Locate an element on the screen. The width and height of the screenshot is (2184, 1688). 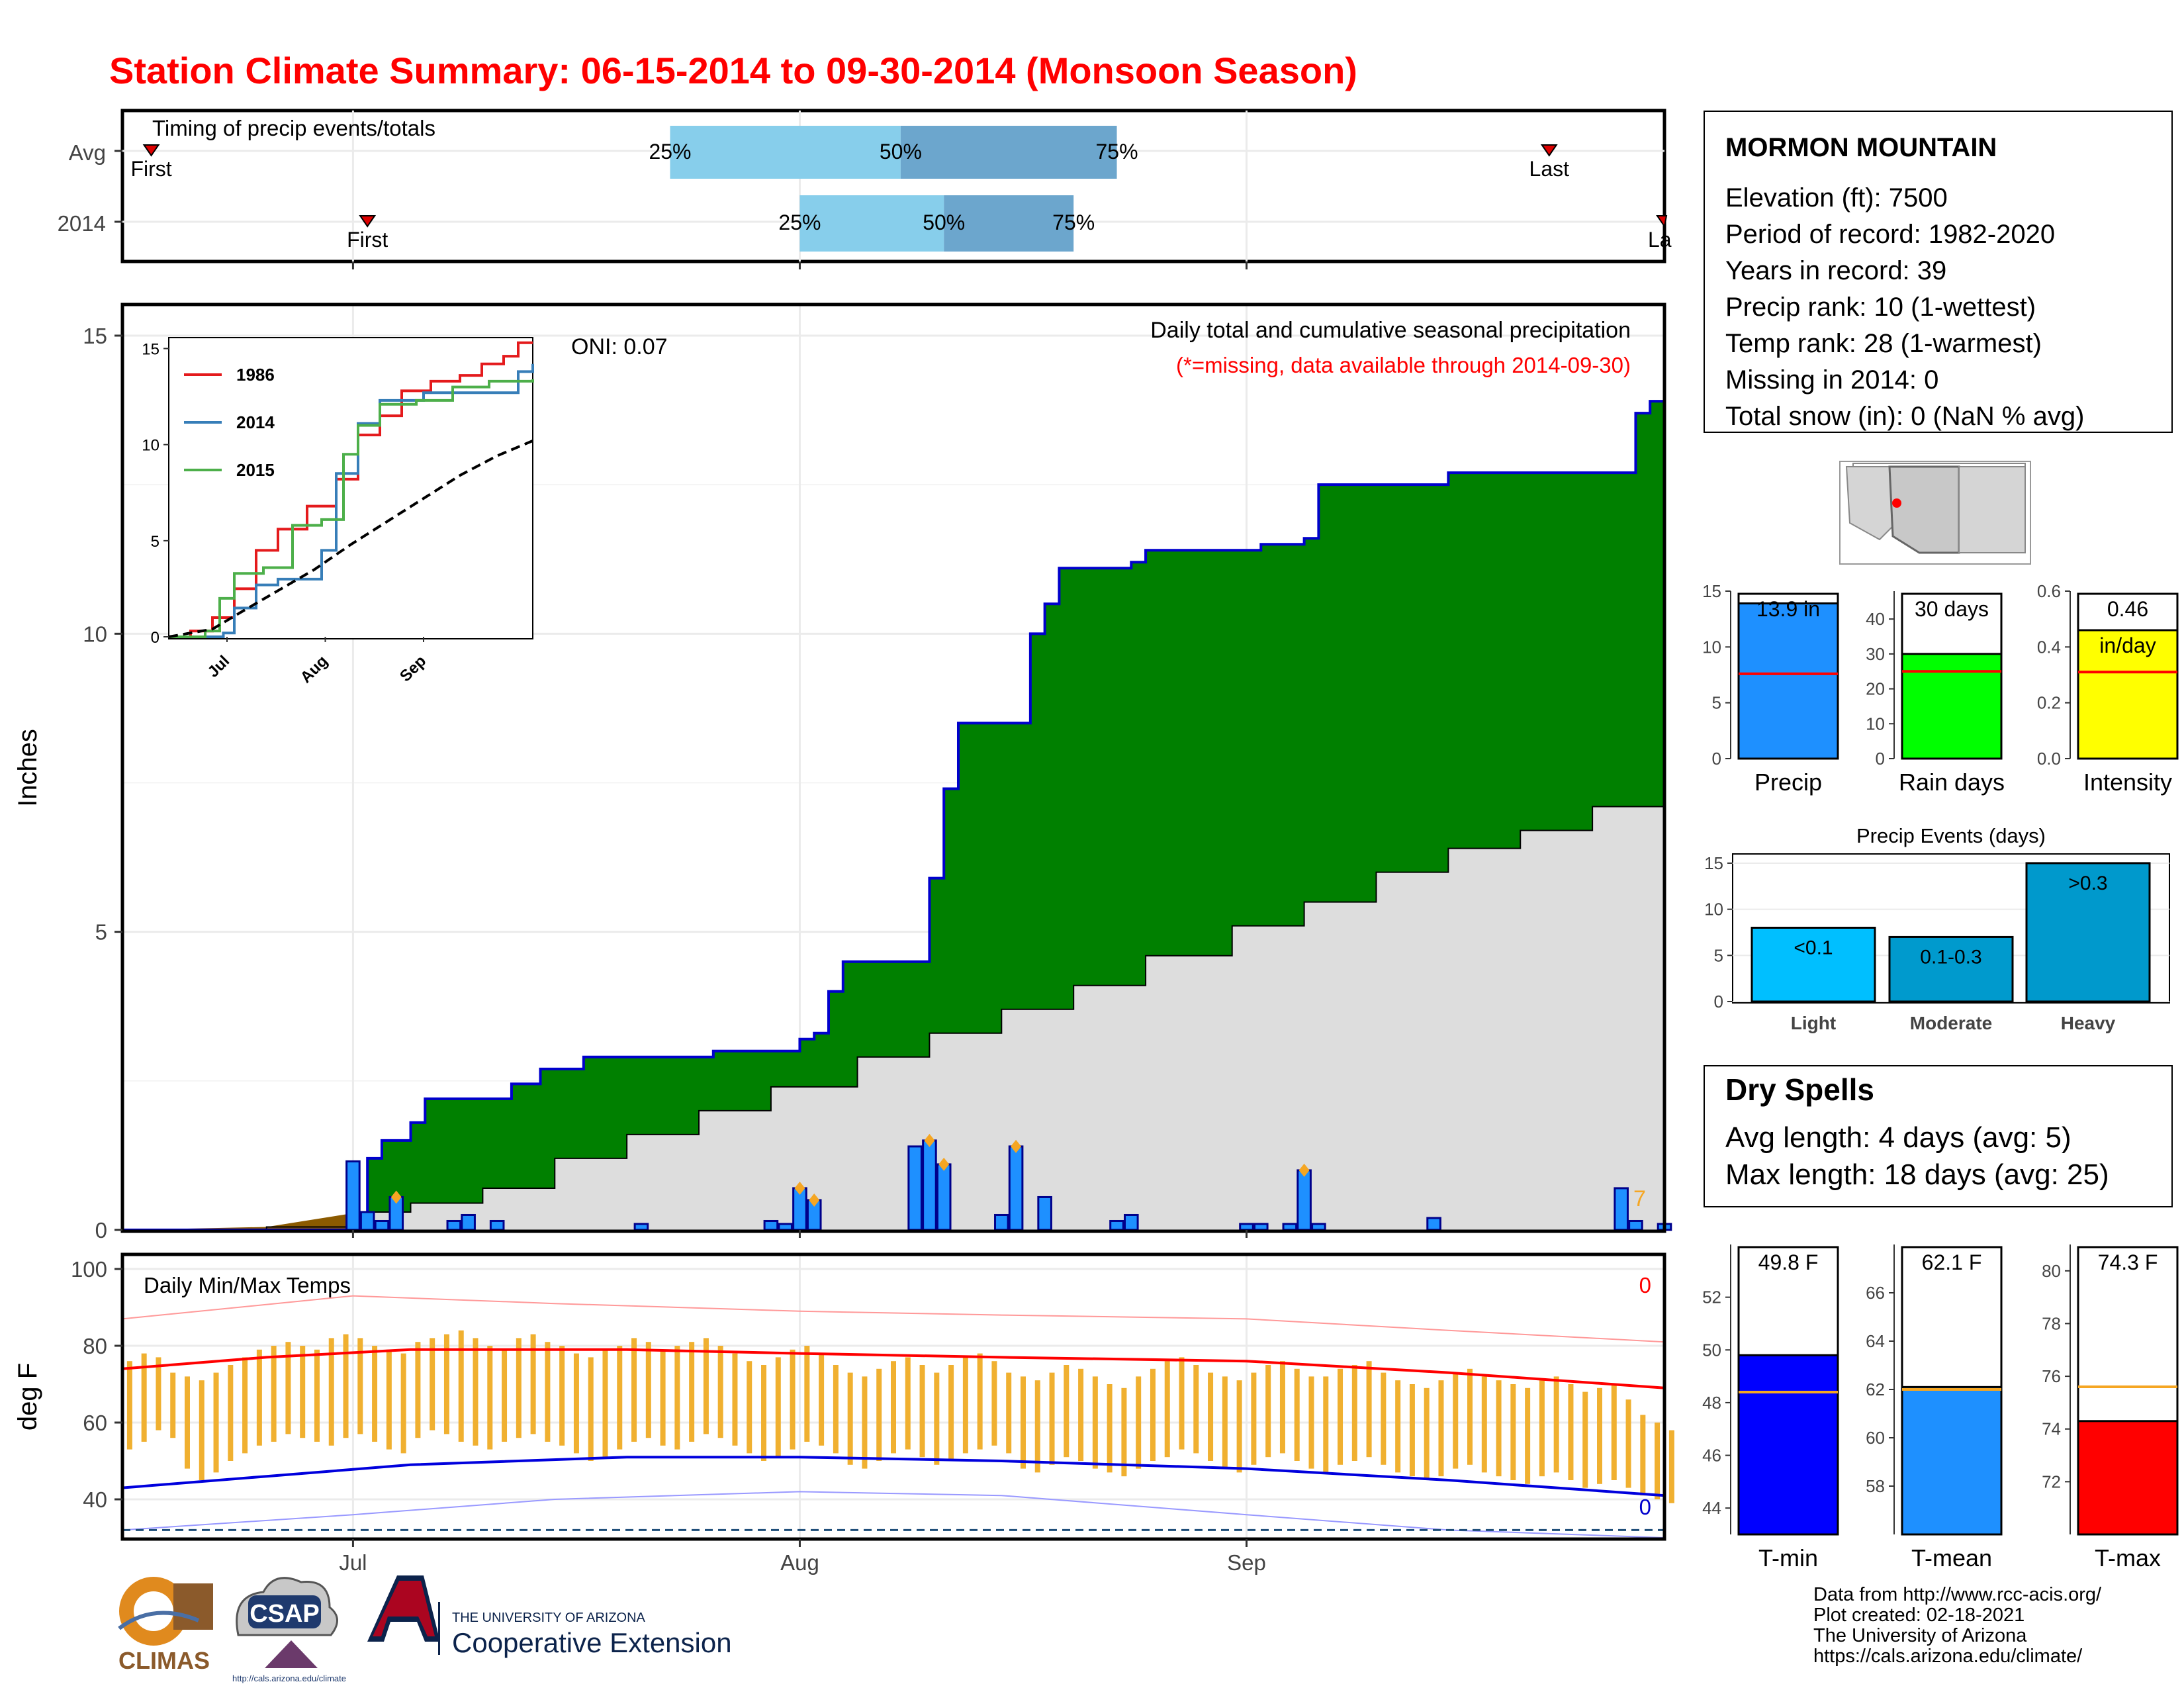
credit-line: The University of Arizona is located at coordinates (1920, 1635).